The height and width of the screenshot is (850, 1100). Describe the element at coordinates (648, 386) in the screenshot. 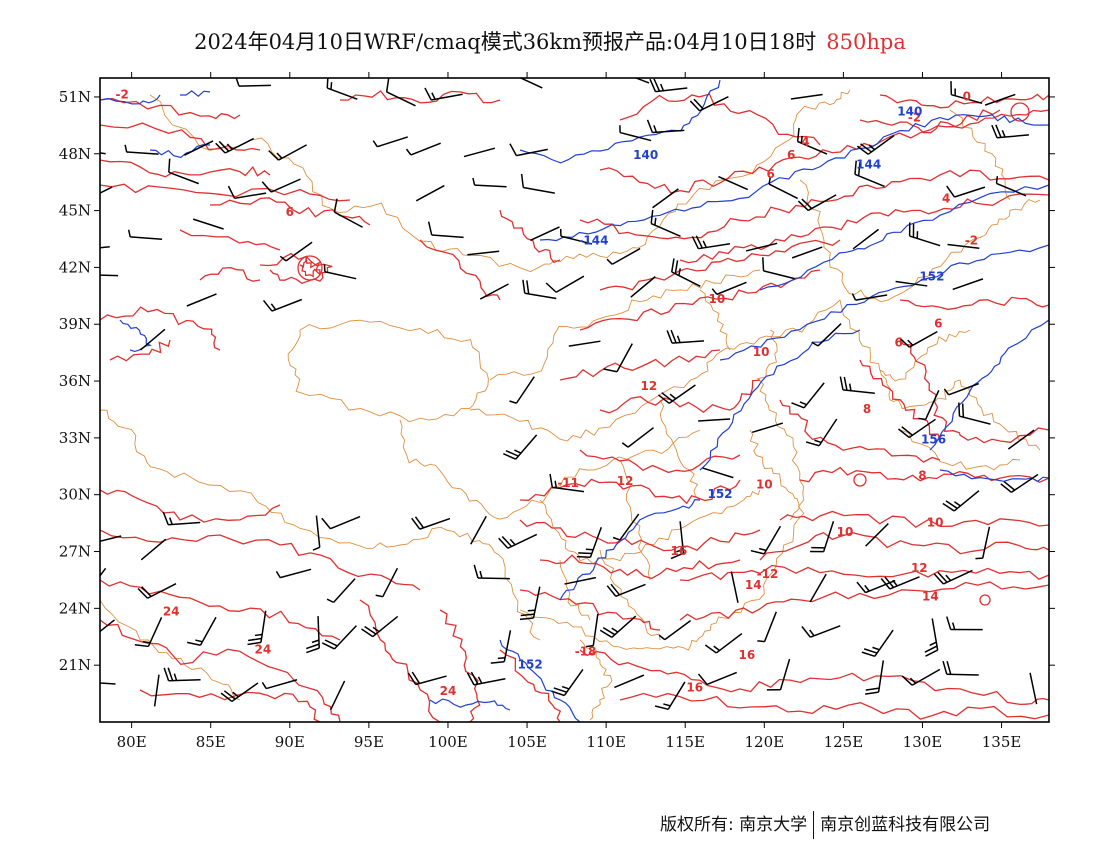

I see `temperature-label: 12` at that location.